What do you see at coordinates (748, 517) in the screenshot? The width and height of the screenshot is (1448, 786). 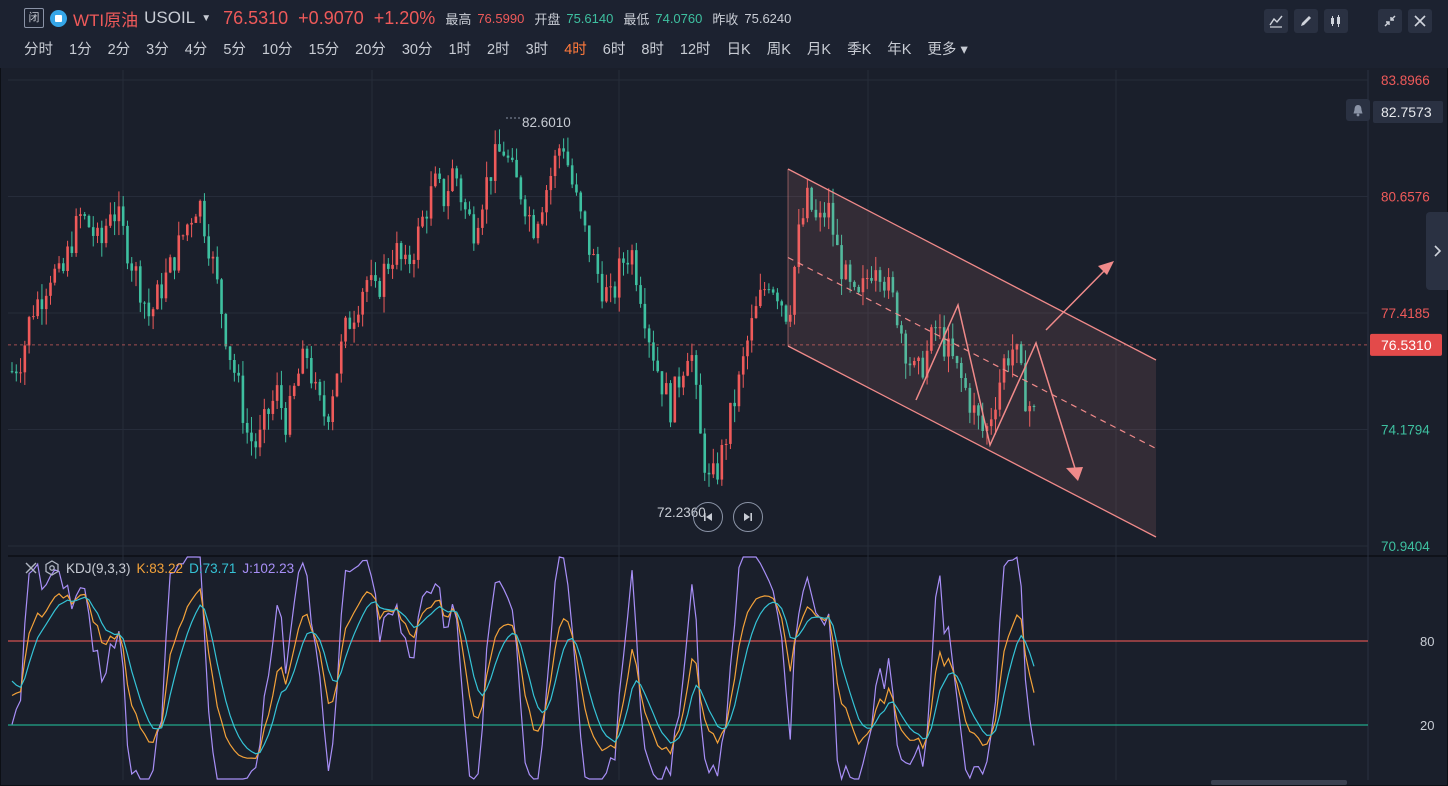 I see `jump-end-button` at bounding box center [748, 517].